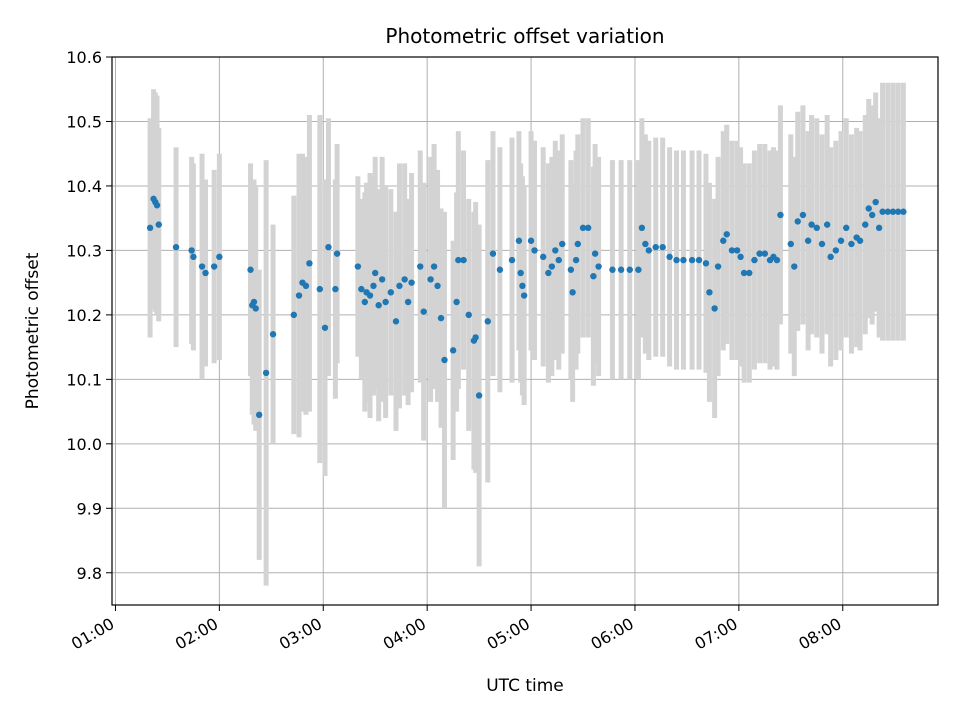 This screenshot has width=960, height=720. I want to click on y-tick-label: 10.4, so click(84, 186).